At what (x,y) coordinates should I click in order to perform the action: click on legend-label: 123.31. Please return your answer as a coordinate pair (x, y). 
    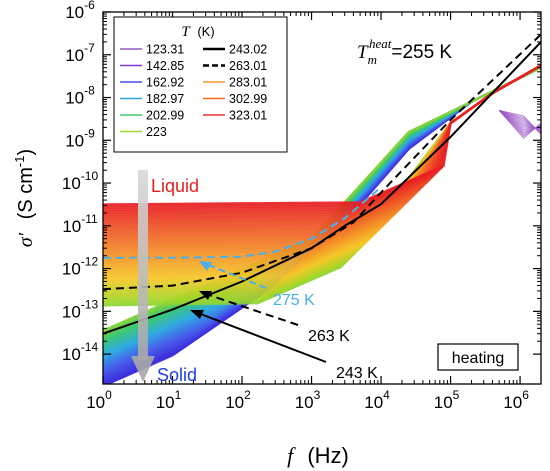
    Looking at the image, I should click on (165, 50).